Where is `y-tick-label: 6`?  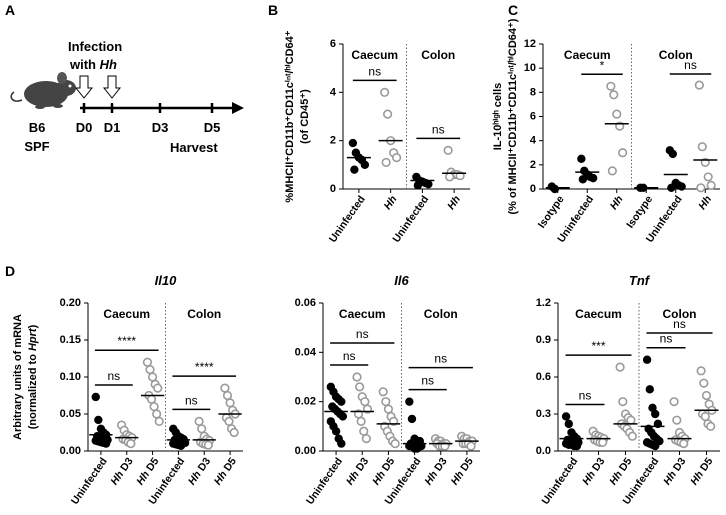 y-tick-label: 6 is located at coordinates (533, 116).